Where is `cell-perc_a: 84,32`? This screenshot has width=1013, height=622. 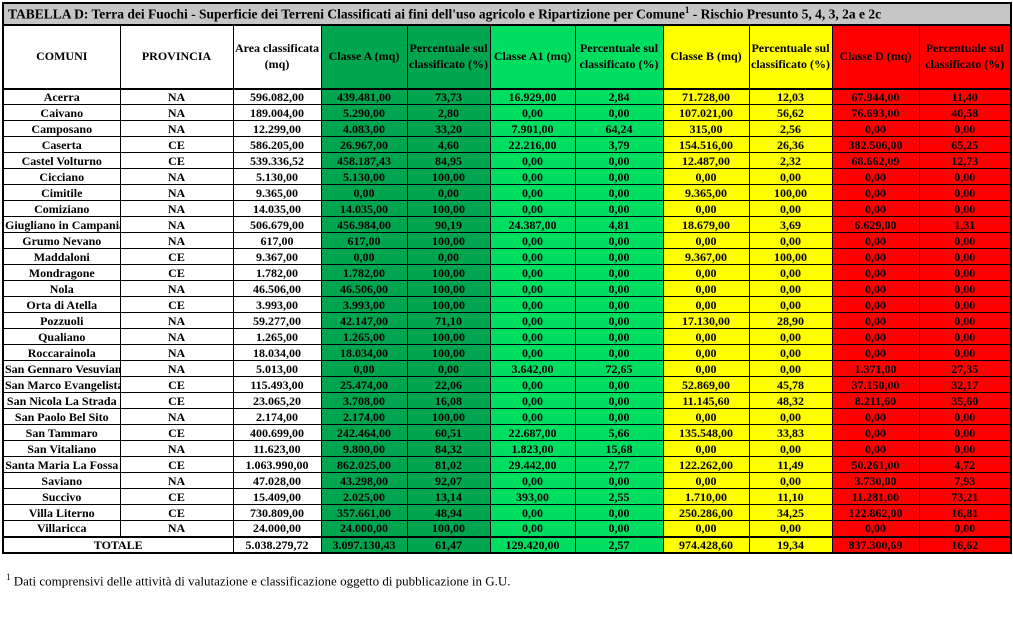
cell-perc_a: 84,32 is located at coordinates (448, 448).